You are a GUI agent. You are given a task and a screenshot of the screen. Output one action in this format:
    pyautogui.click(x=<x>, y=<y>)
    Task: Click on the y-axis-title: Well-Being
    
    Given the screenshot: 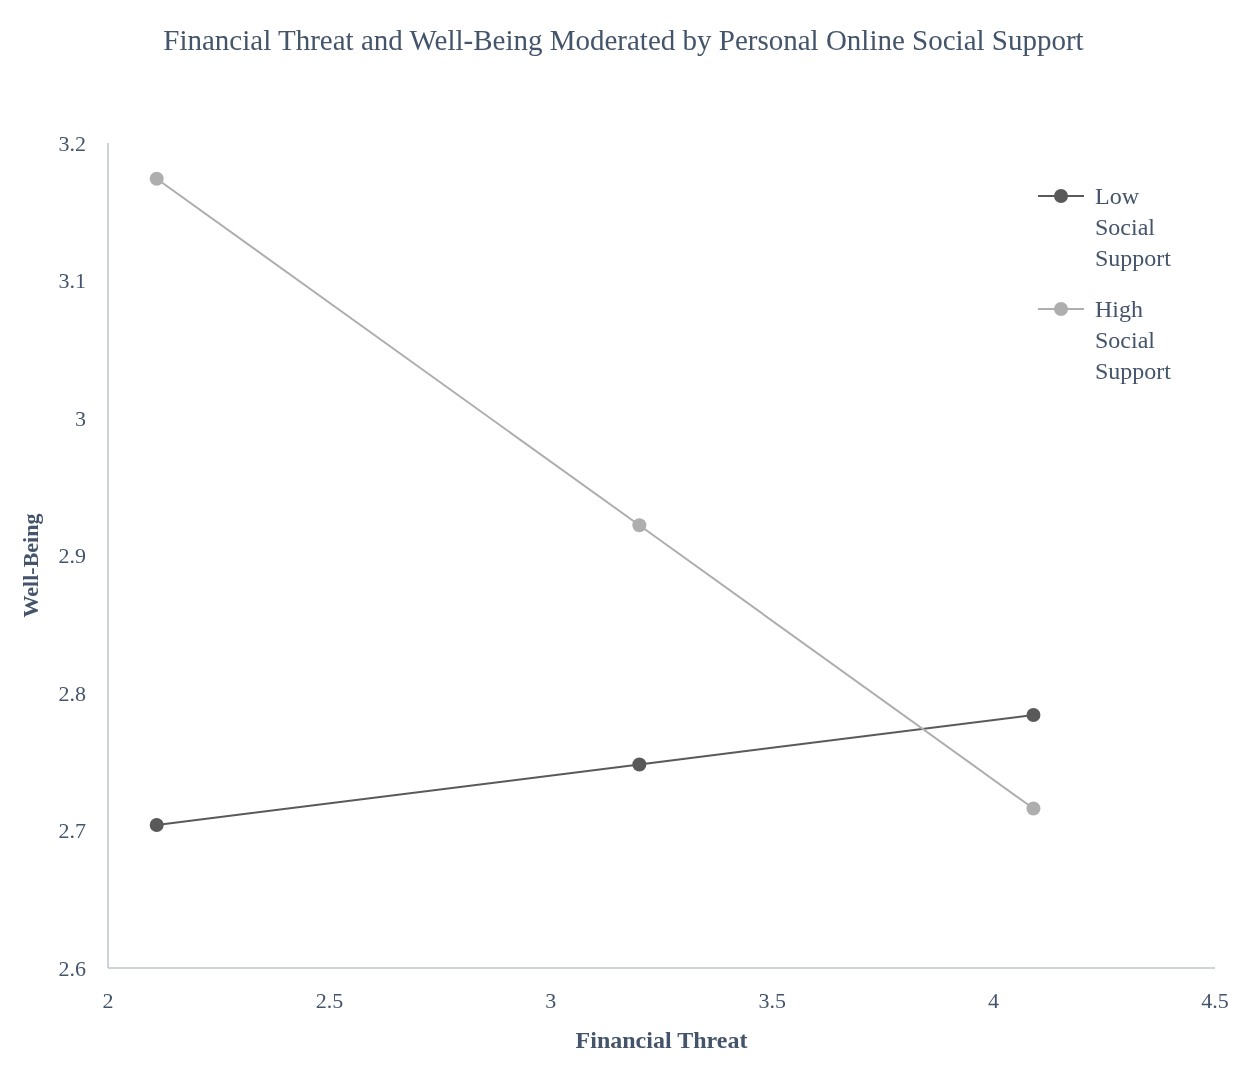 What is the action you would take?
    pyautogui.click(x=30, y=565)
    